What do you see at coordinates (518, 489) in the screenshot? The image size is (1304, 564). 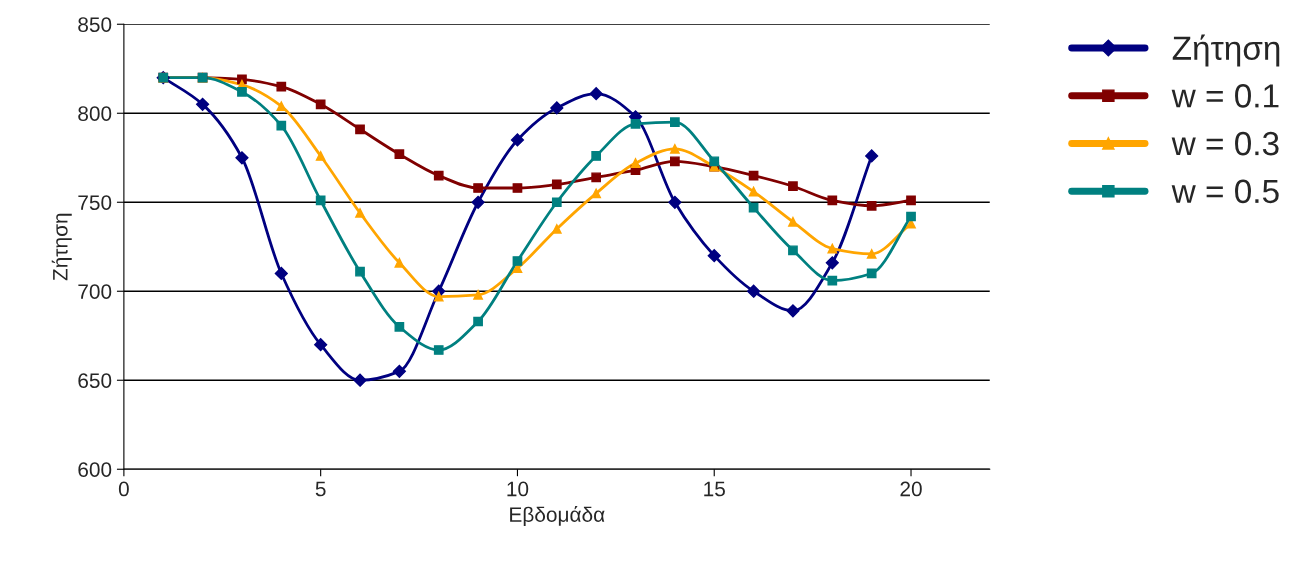 I see `x-tick-label: 10` at bounding box center [518, 489].